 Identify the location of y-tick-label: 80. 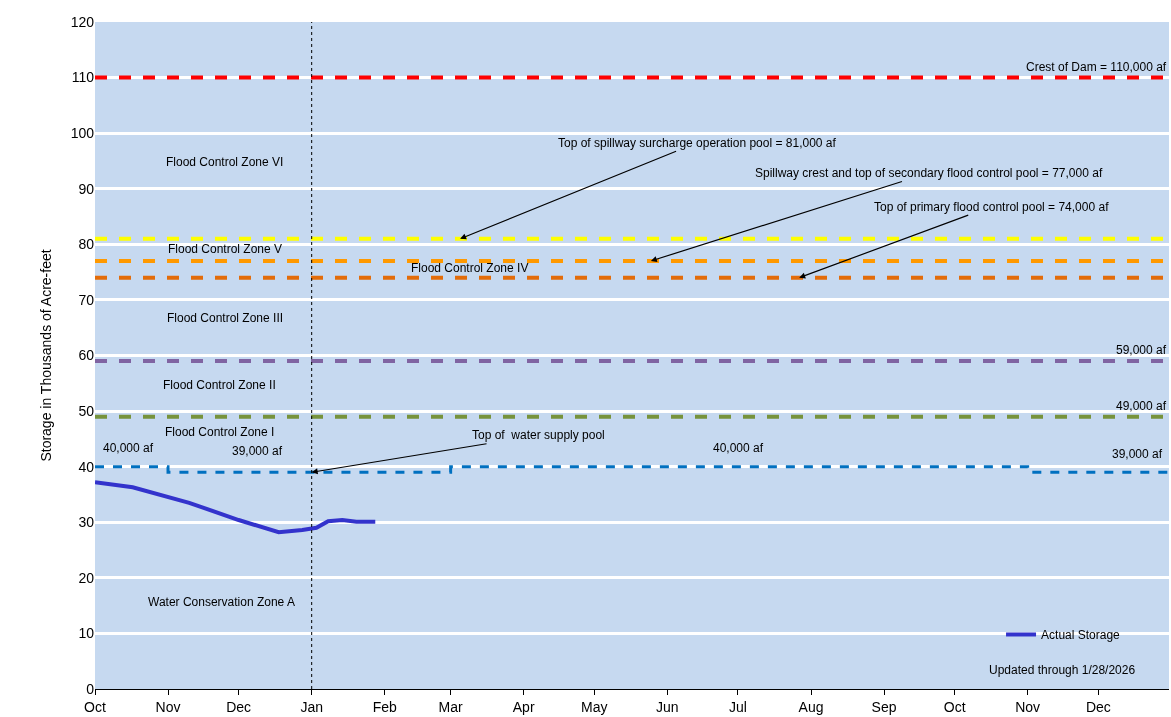
(86, 244).